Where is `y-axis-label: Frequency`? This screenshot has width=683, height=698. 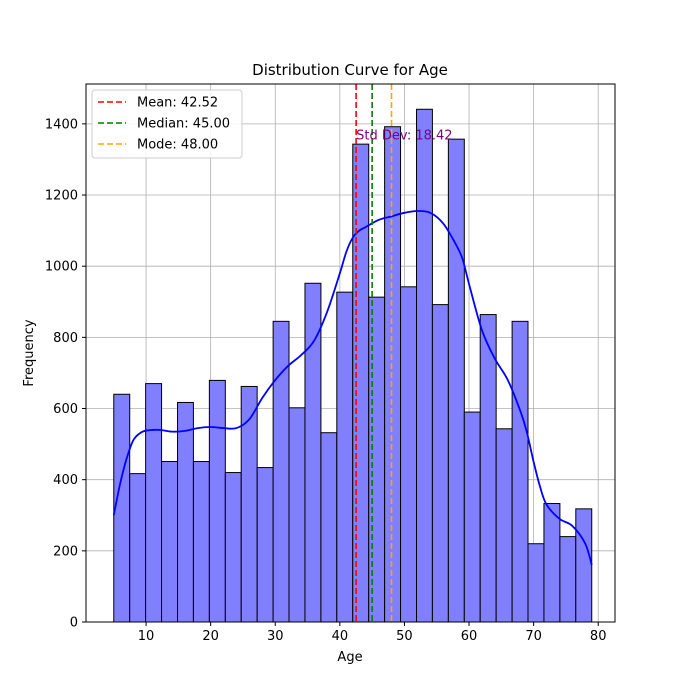 y-axis-label: Frequency is located at coordinates (29, 352).